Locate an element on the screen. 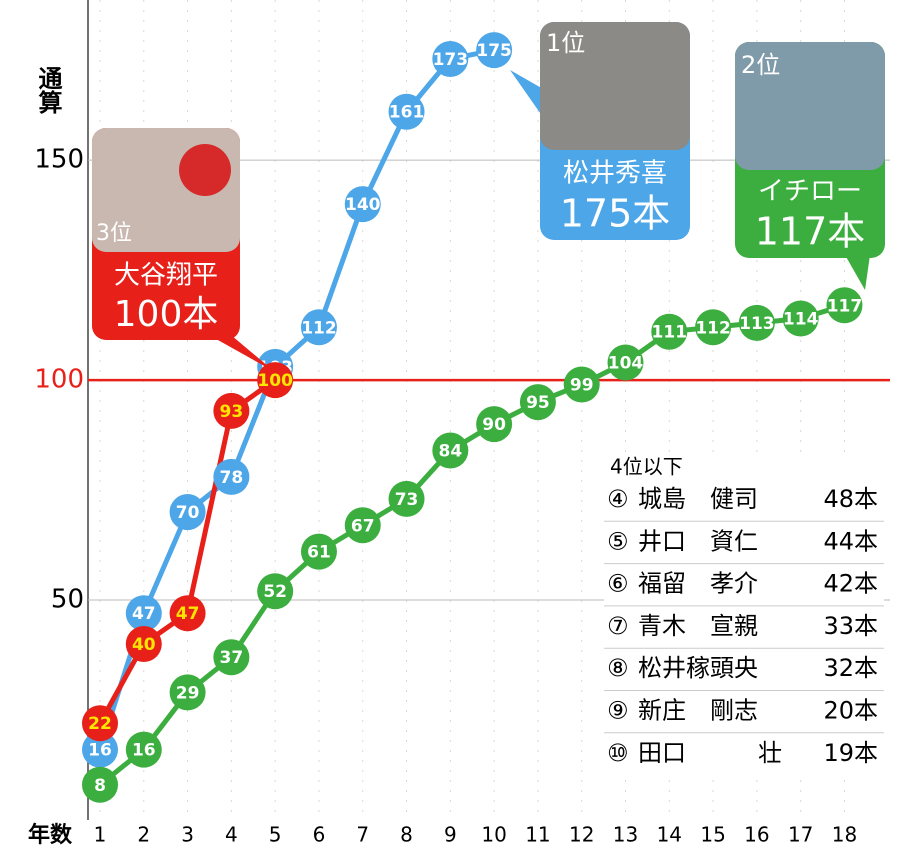 The image size is (900, 859). row-rank: ⑨ is located at coordinates (618, 711).